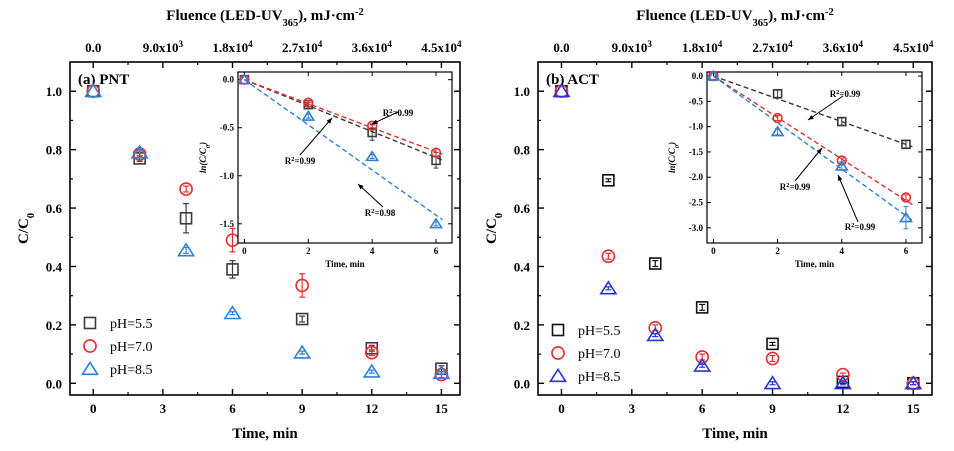  I want to click on inset-x-tick-label: 0, so click(244, 251).